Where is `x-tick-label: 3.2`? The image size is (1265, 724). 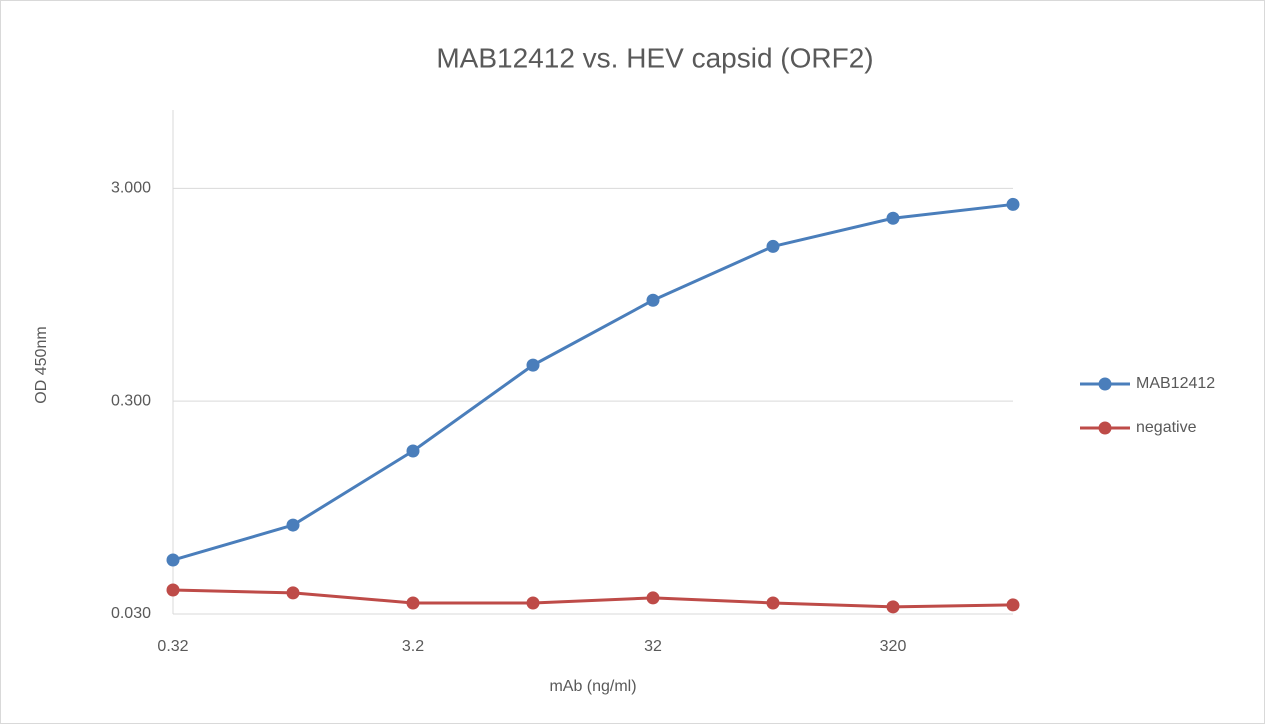
x-tick-label: 3.2 is located at coordinates (413, 646).